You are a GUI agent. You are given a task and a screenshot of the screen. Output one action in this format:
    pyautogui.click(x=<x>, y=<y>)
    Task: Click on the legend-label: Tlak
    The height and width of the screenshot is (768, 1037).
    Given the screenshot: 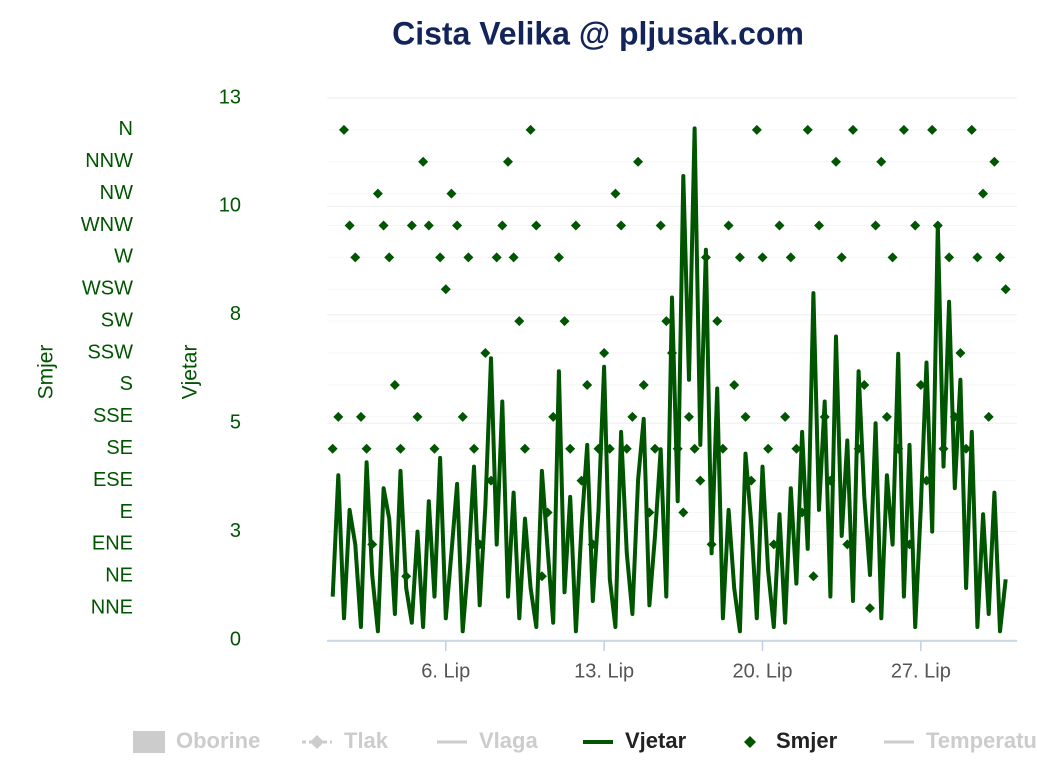 What is the action you would take?
    pyautogui.click(x=366, y=740)
    